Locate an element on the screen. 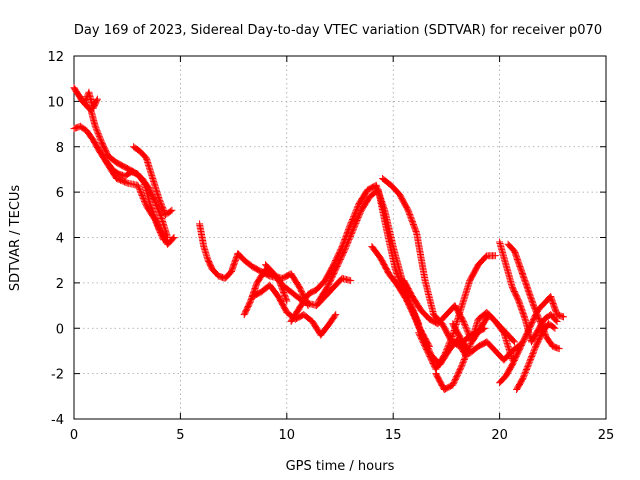 Image resolution: width=640 pixels, height=480 pixels. x-tick-label: 15 is located at coordinates (393, 435).